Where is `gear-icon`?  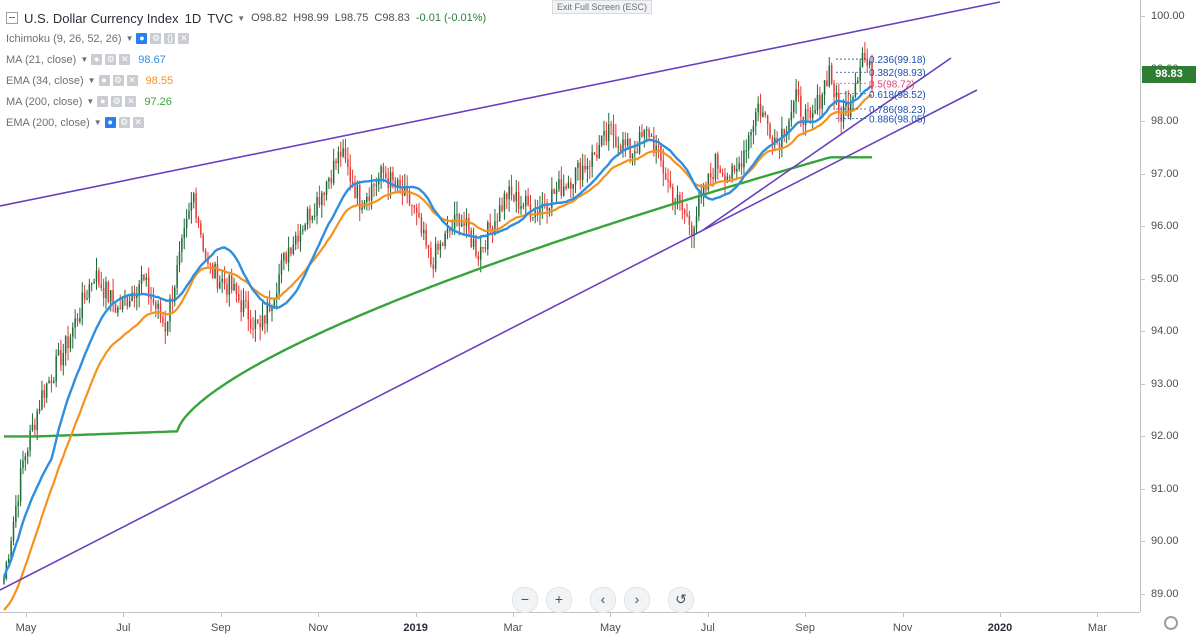
gear-icon is located at coordinates (1171, 623).